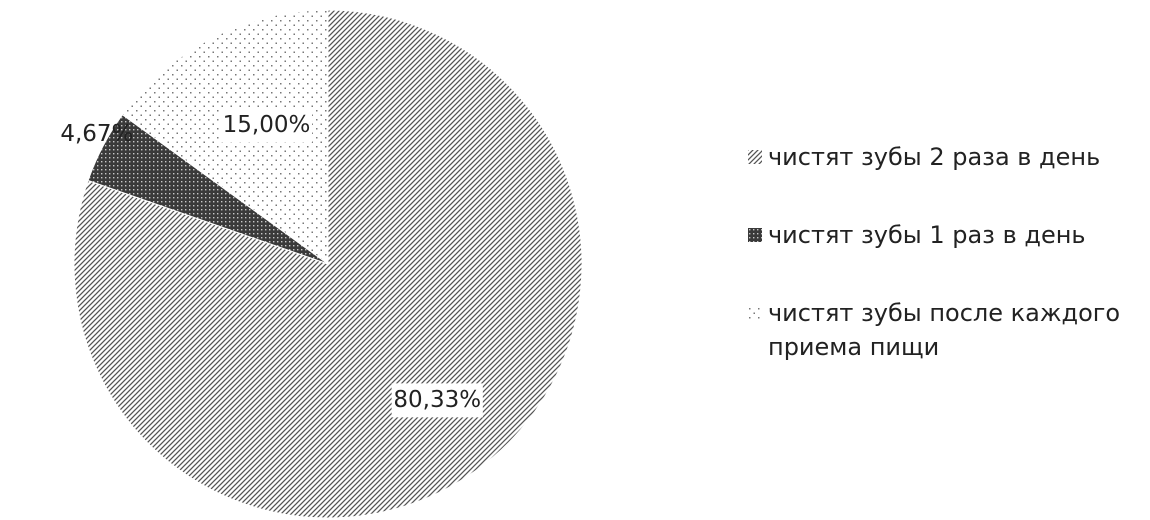 Image resolution: width=1150 pixels, height=520 pixels. What do you see at coordinates (755, 313) in the screenshot?
I see `legend-swatch-dots` at bounding box center [755, 313].